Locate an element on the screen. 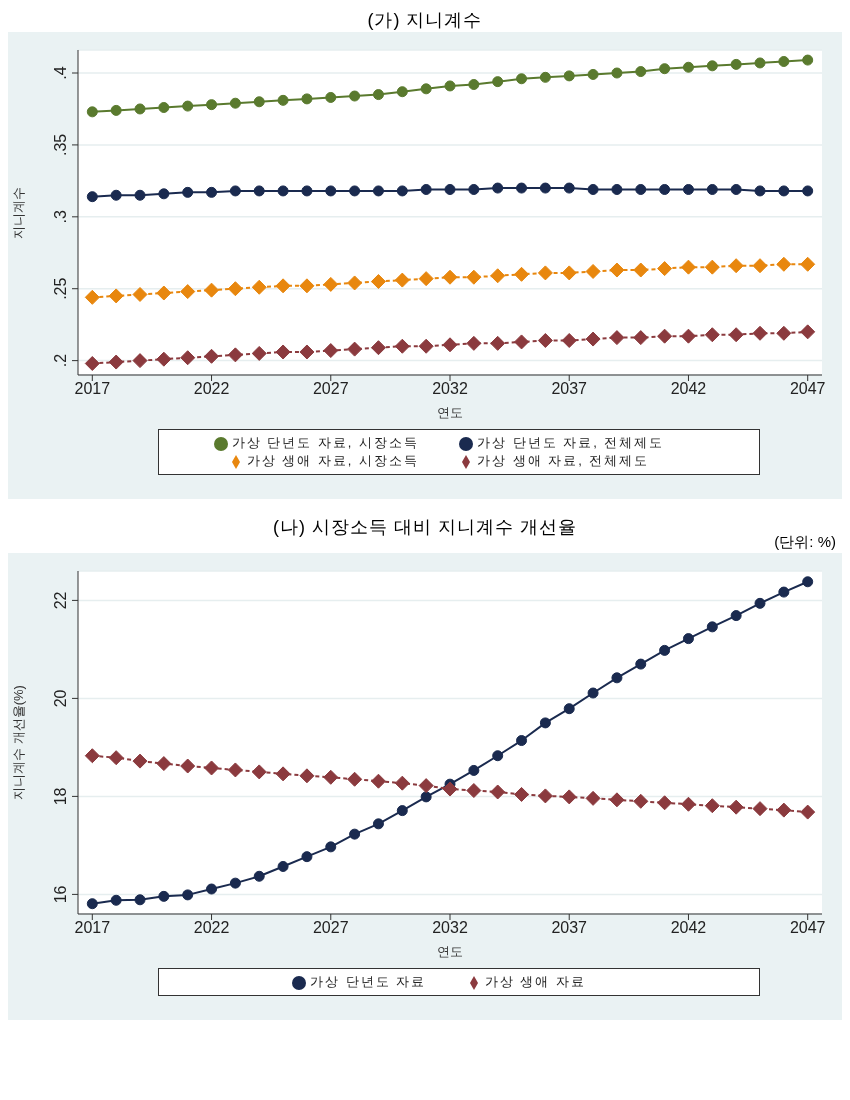 The width and height of the screenshot is (850, 1100). x-tick-label: 2017 is located at coordinates (92, 389).